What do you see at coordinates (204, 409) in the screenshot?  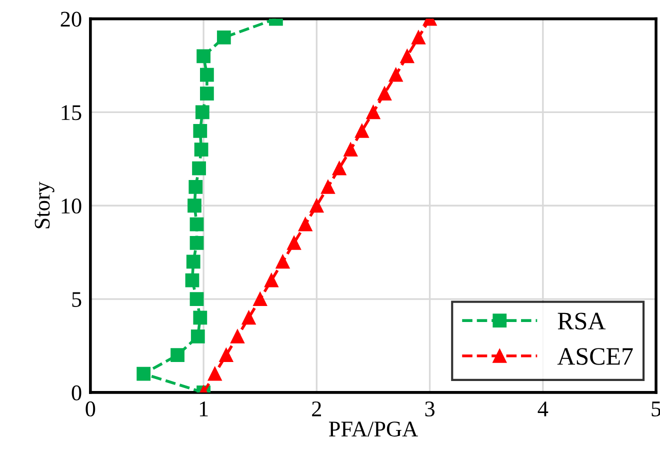 I see `x-tick-label: 1` at bounding box center [204, 409].